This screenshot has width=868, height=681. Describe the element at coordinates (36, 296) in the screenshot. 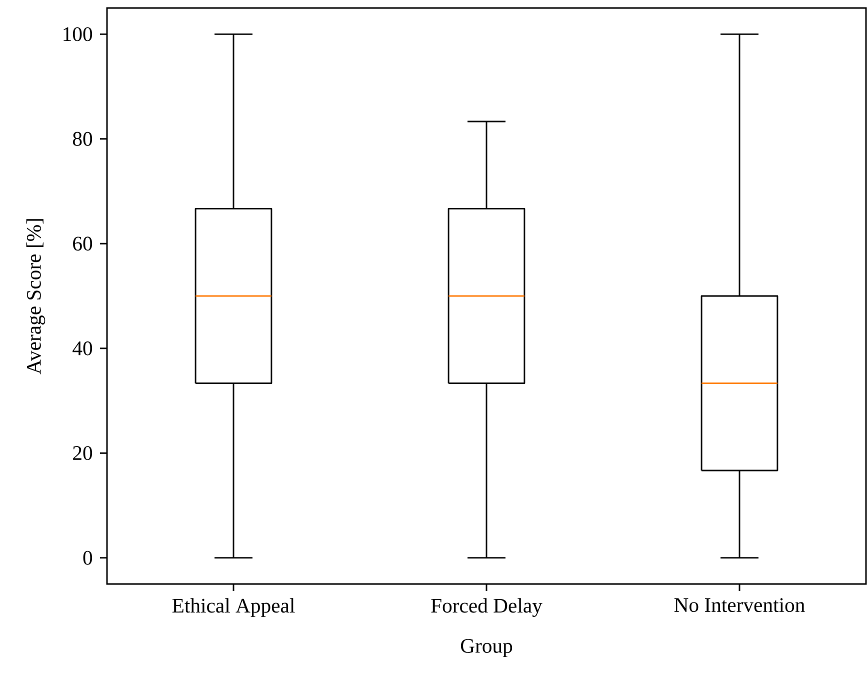

I see `y-axis-title: Average Score [%]` at that location.